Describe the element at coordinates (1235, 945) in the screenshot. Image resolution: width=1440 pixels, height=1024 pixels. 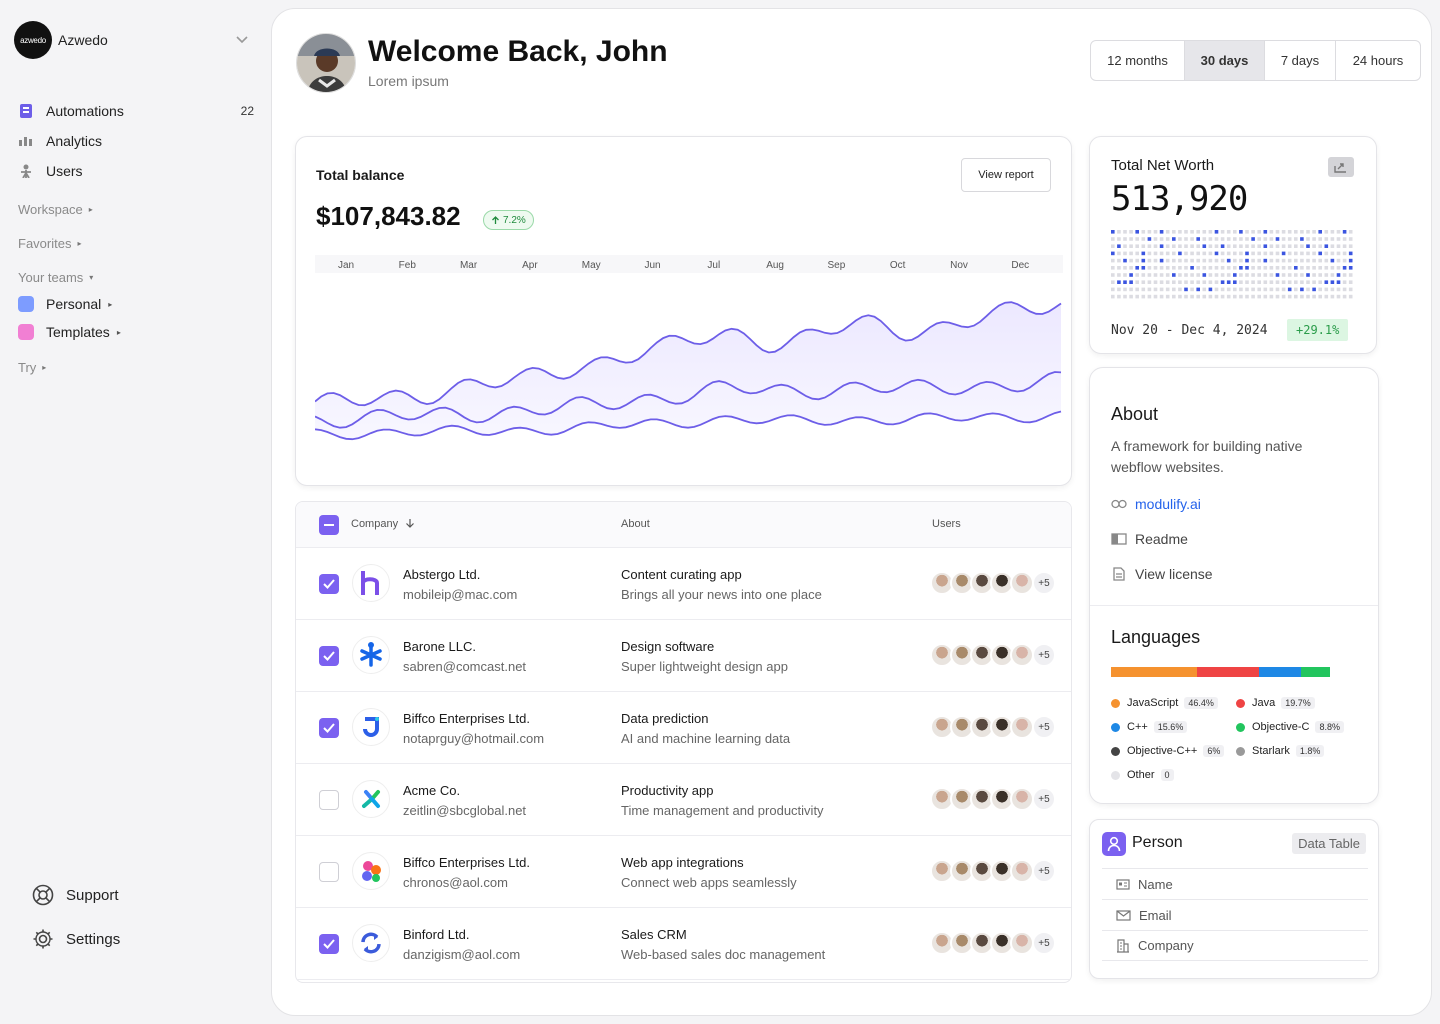
I see `field-company: Company` at that location.